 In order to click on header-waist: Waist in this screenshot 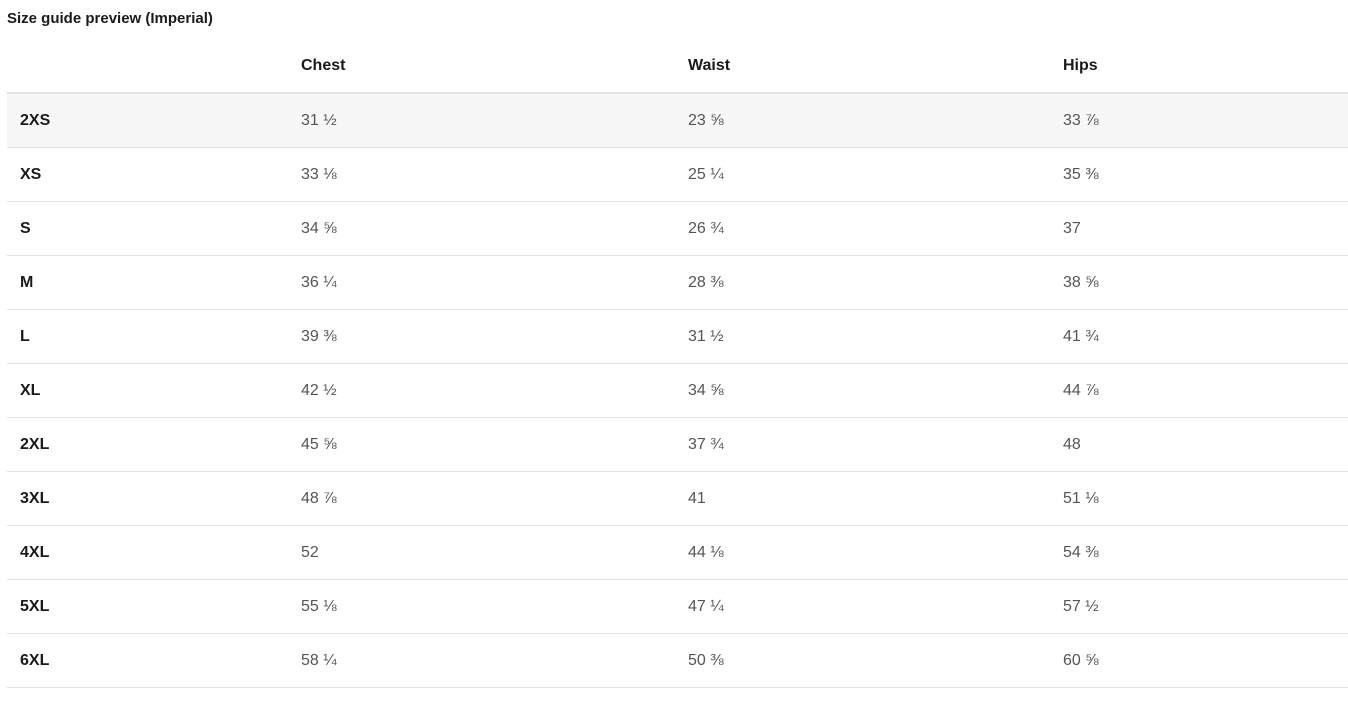, I will do `click(862, 67)`.